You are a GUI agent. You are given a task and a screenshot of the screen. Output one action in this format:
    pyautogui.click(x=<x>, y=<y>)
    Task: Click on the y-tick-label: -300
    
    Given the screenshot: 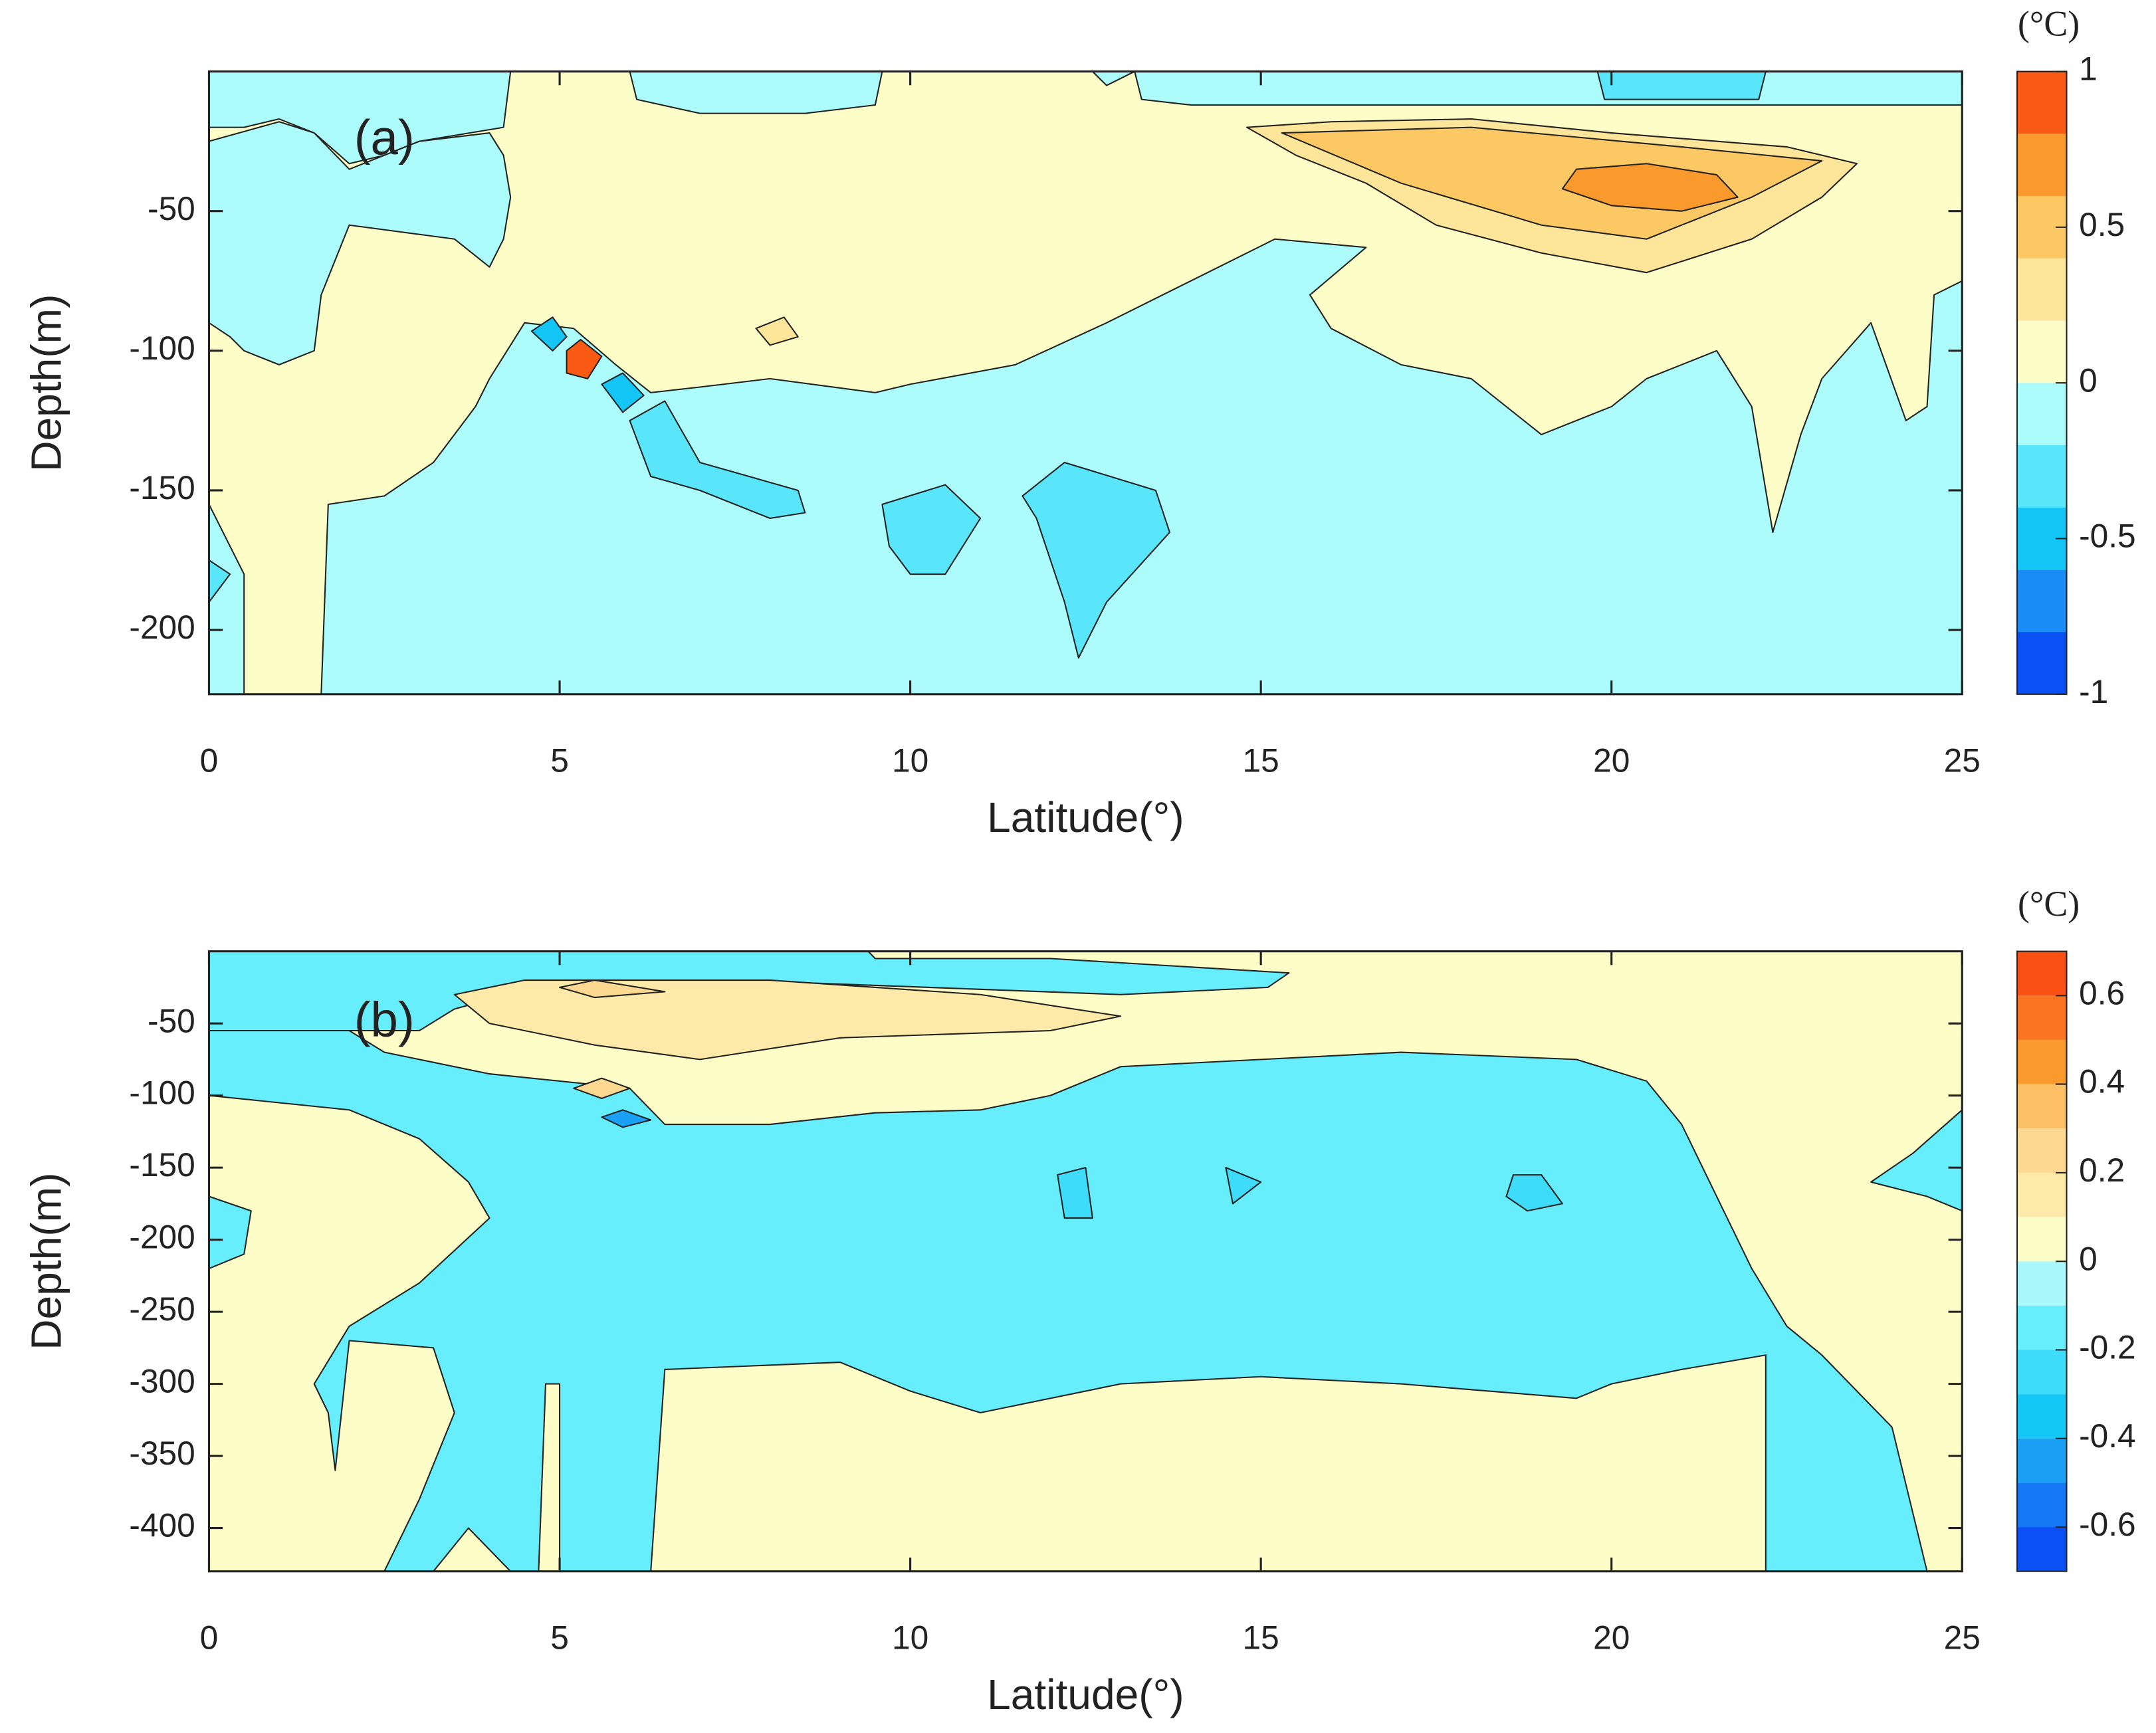 What is the action you would take?
    pyautogui.click(x=162, y=1381)
    